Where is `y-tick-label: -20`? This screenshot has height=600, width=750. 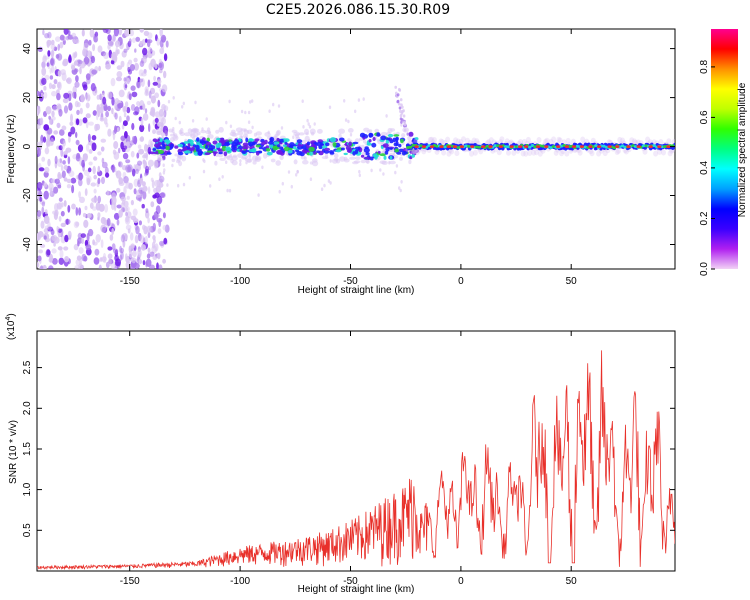
y-tick-label: -20 is located at coordinates (27, 195).